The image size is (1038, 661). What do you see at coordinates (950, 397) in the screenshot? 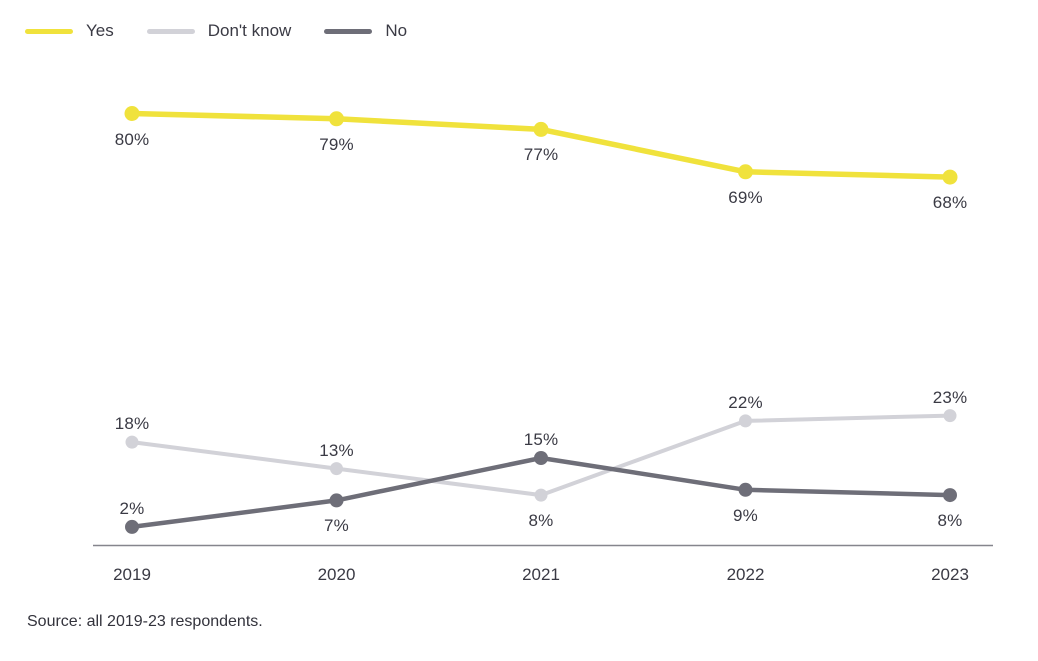
I see `value-label: 23%` at bounding box center [950, 397].